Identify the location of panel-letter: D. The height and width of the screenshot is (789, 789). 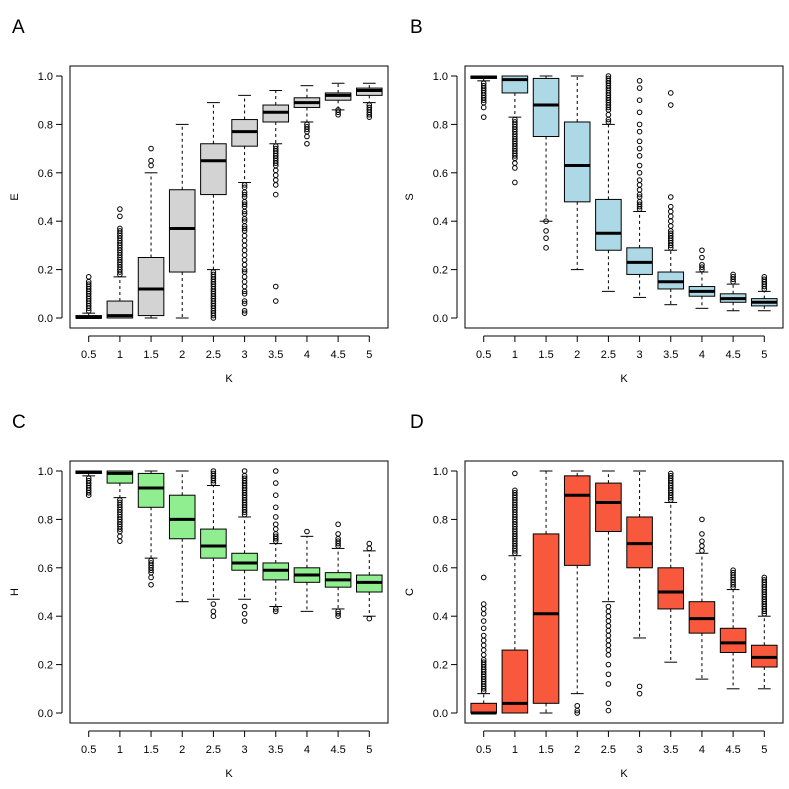
(417, 422).